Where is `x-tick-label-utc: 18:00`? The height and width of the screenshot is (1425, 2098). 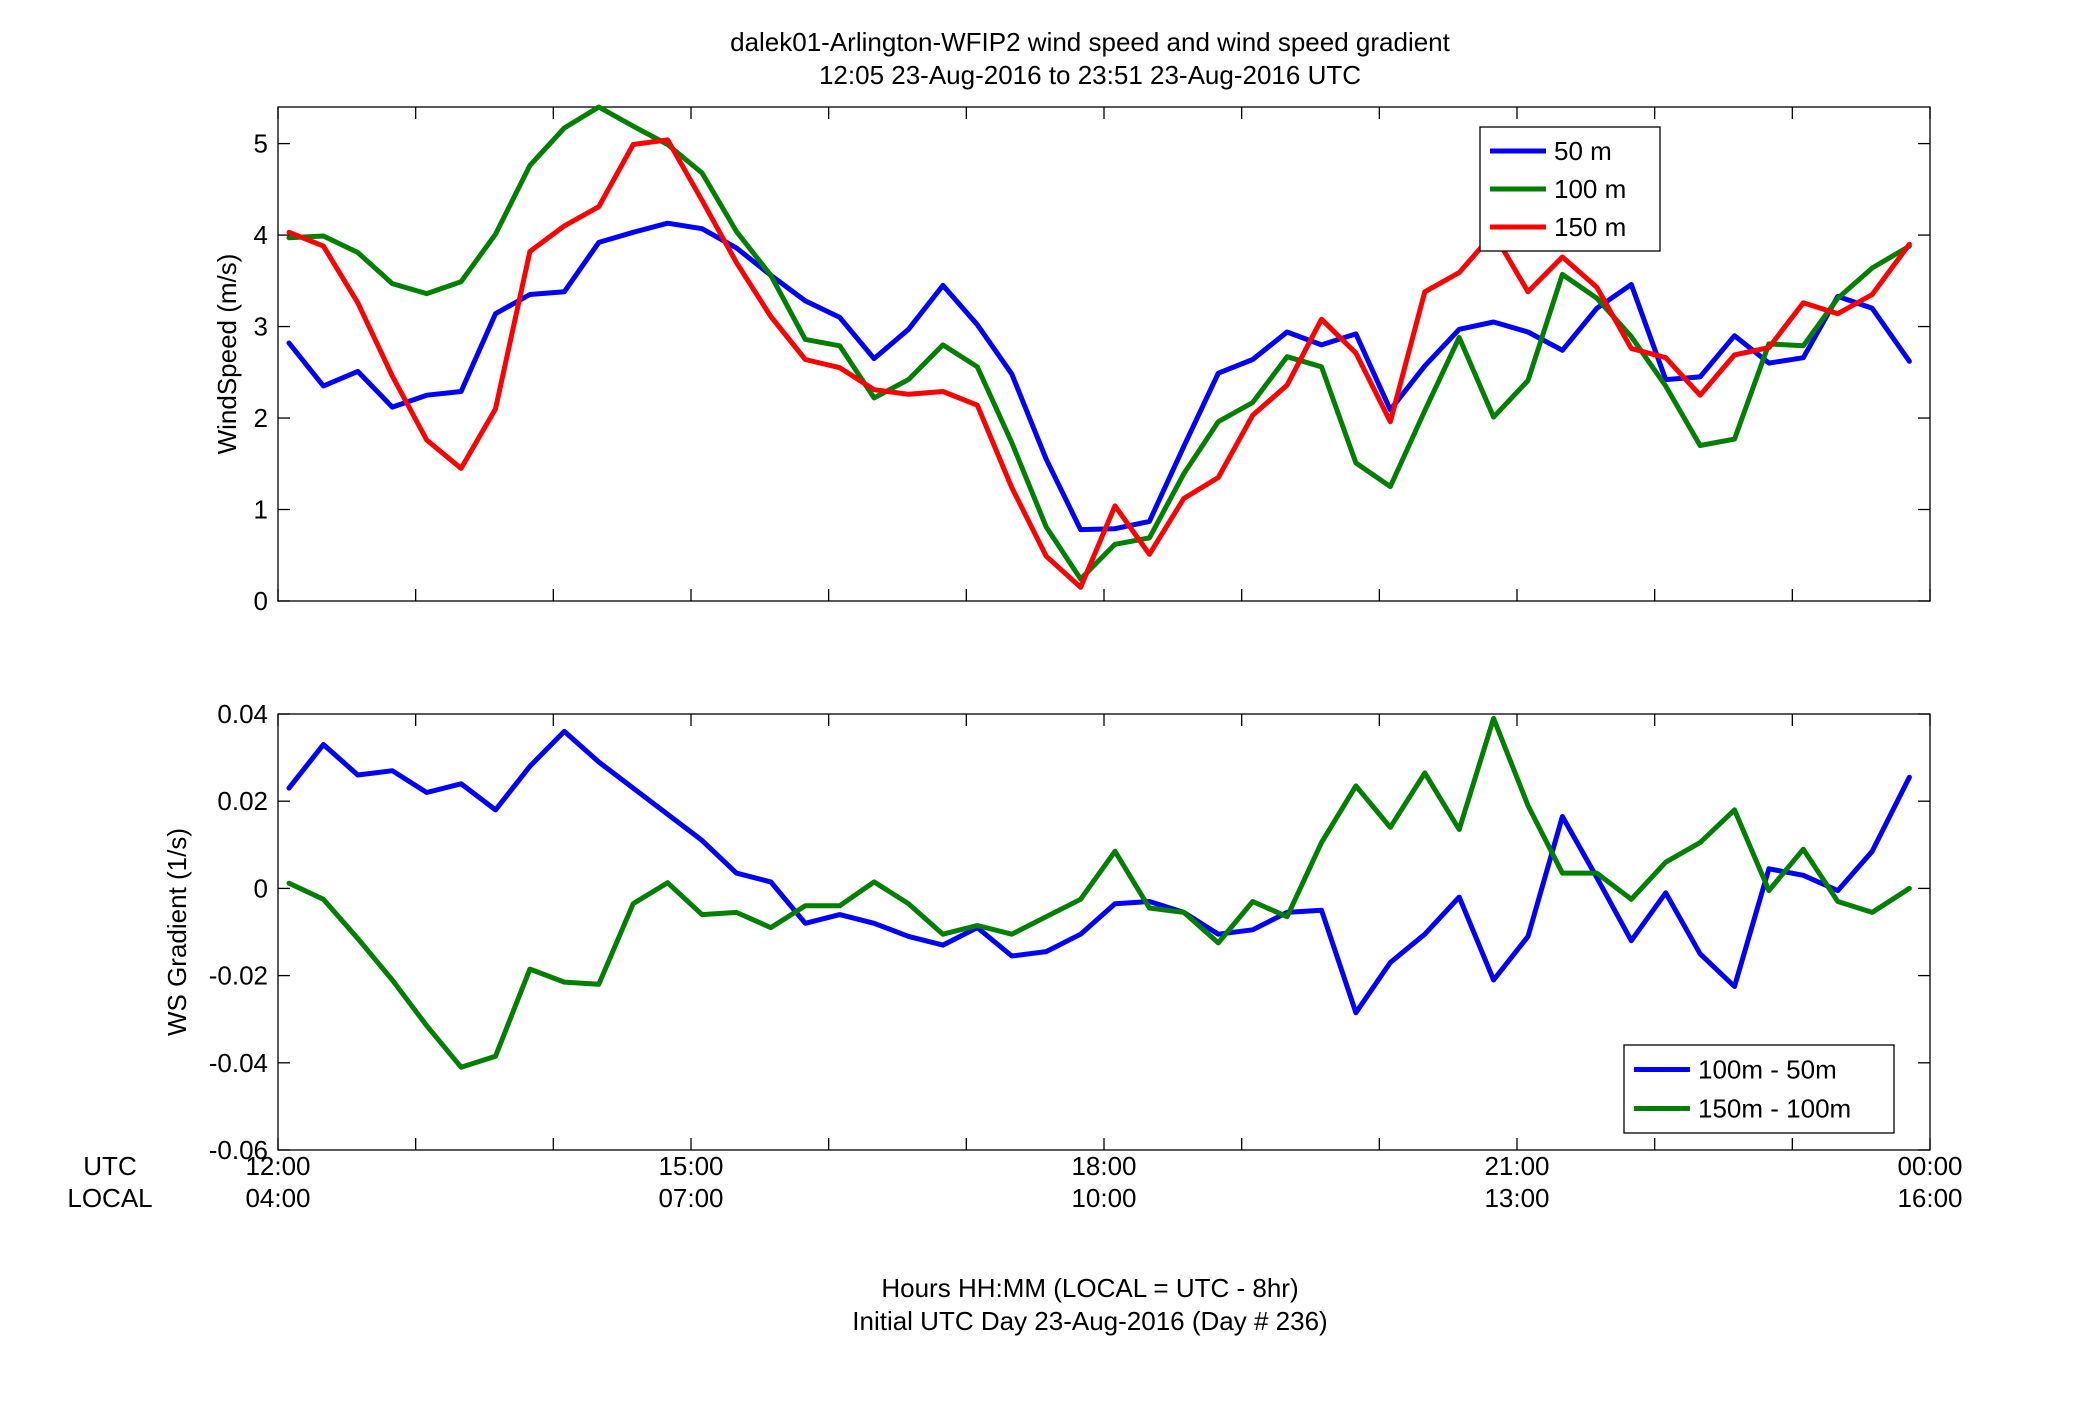
x-tick-label-utc: 18:00 is located at coordinates (1103, 1166).